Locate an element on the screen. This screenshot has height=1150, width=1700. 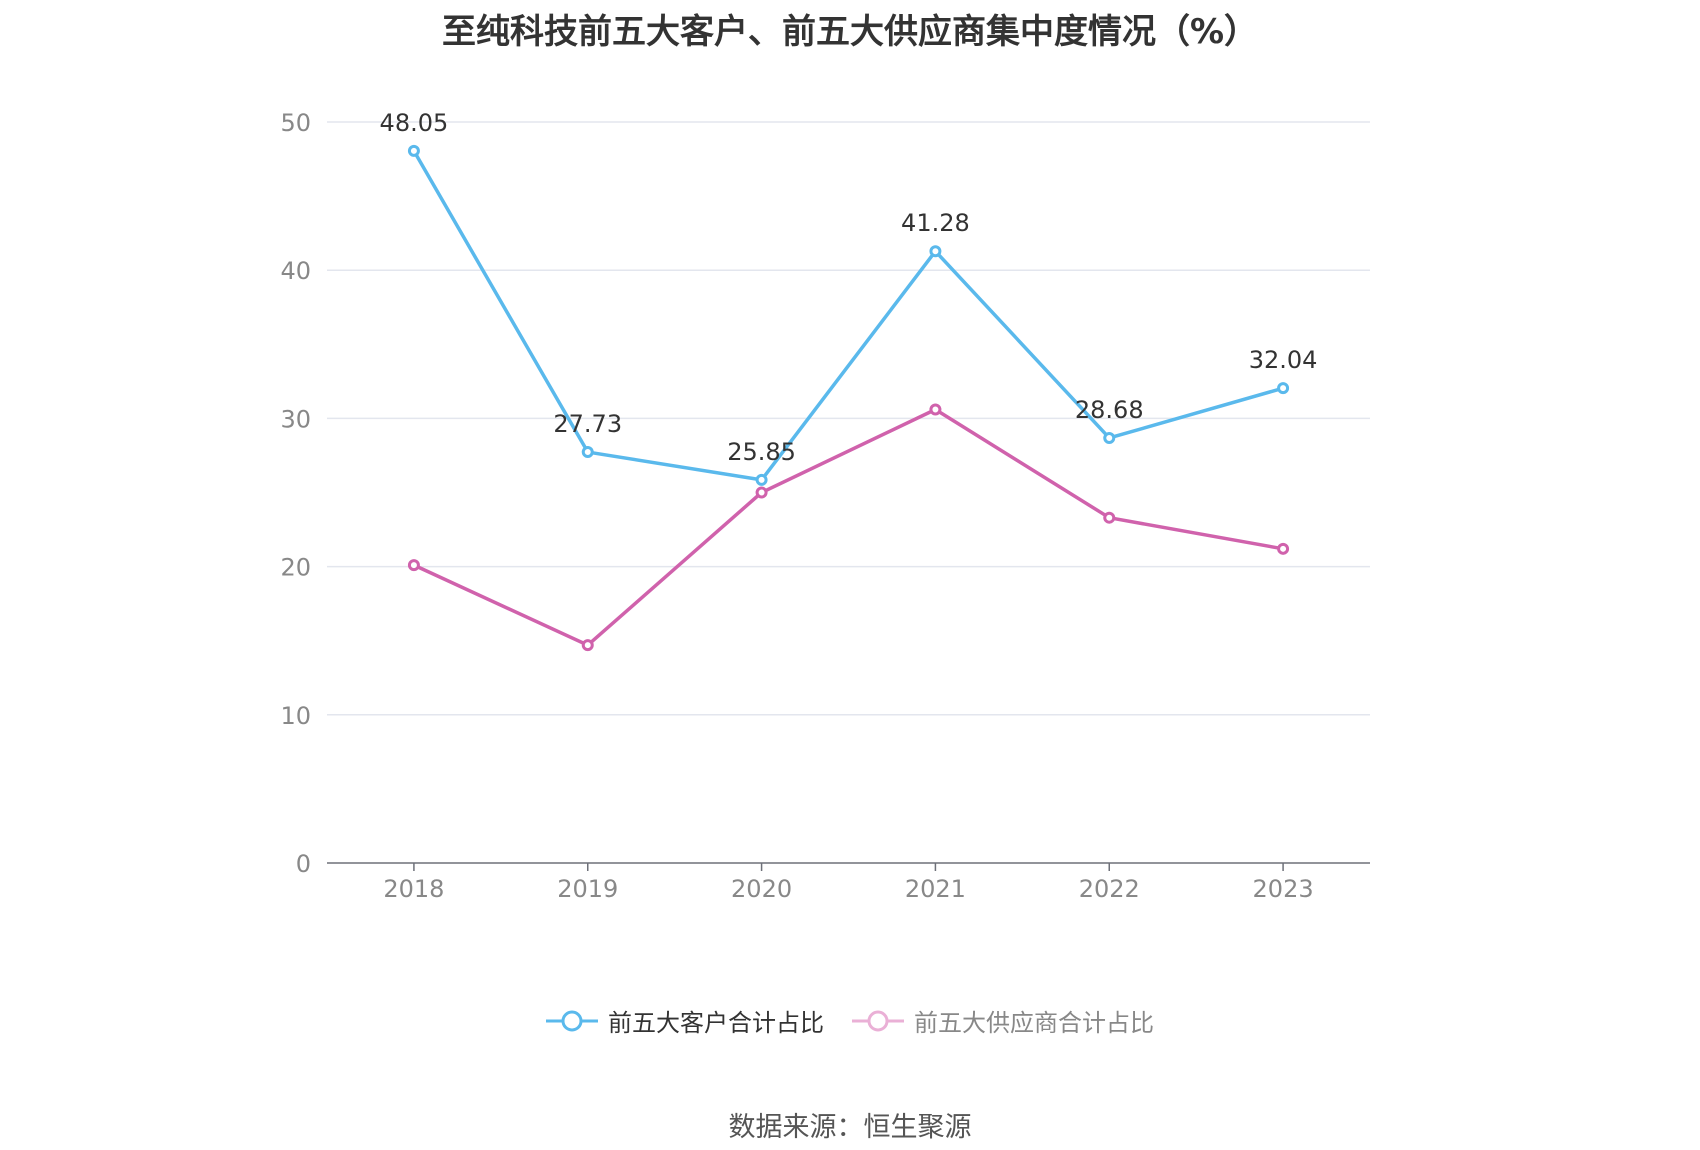
y-tick-label-50: 50 is located at coordinates (295, 123).